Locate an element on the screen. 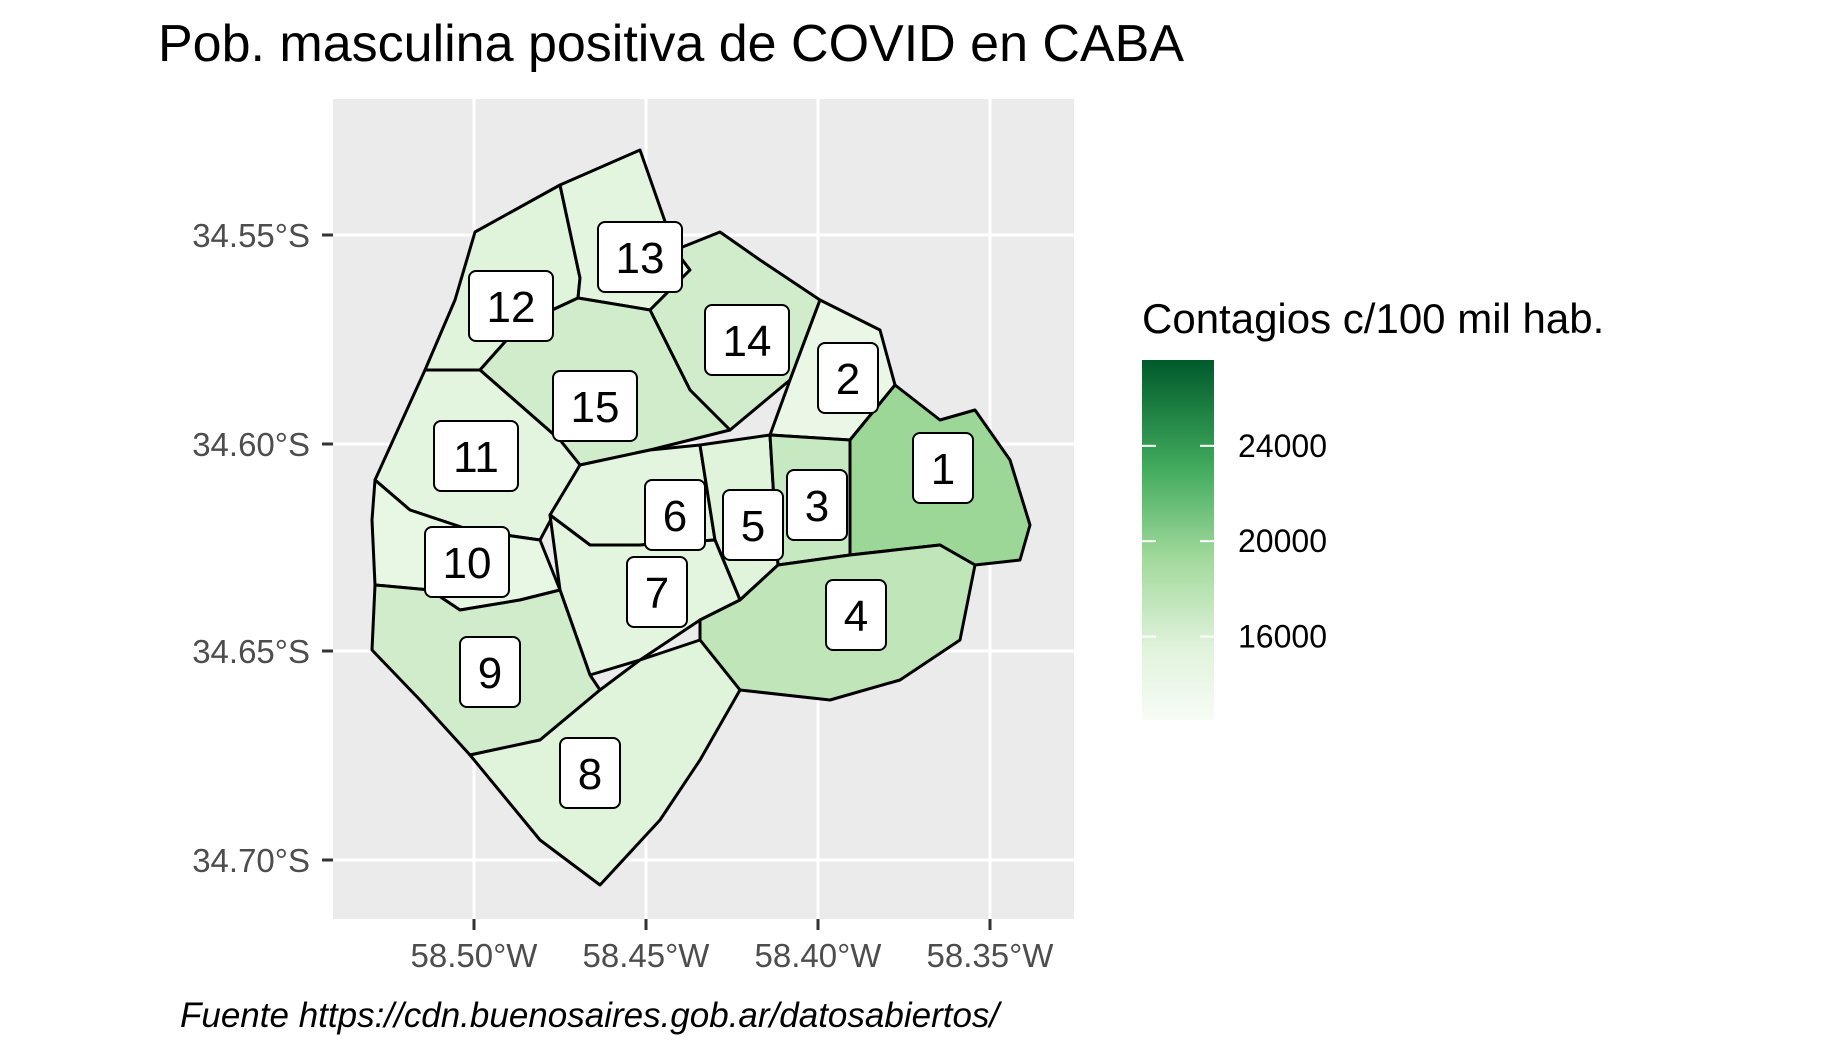 The image size is (1847, 1052). commune-label-text: 13 is located at coordinates (640, 258).